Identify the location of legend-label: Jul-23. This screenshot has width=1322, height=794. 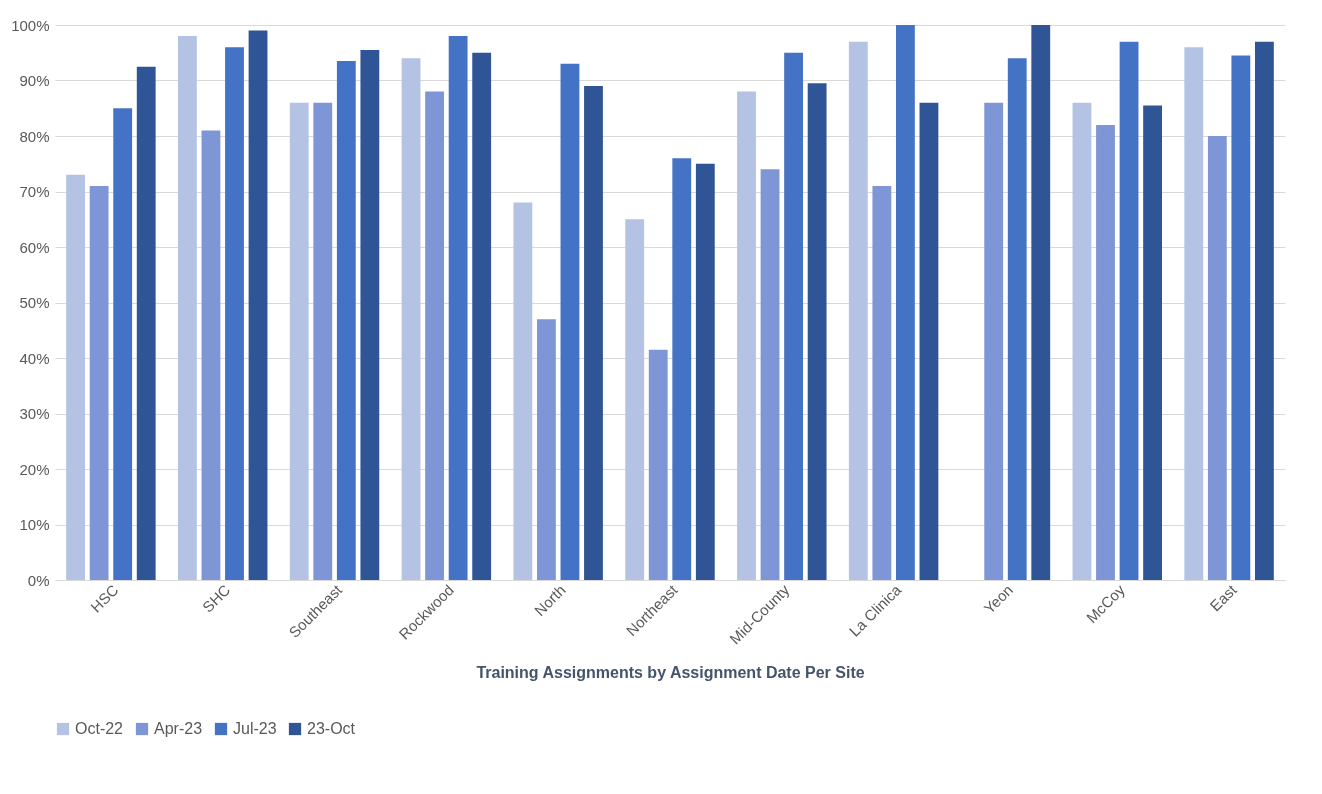
(255, 728).